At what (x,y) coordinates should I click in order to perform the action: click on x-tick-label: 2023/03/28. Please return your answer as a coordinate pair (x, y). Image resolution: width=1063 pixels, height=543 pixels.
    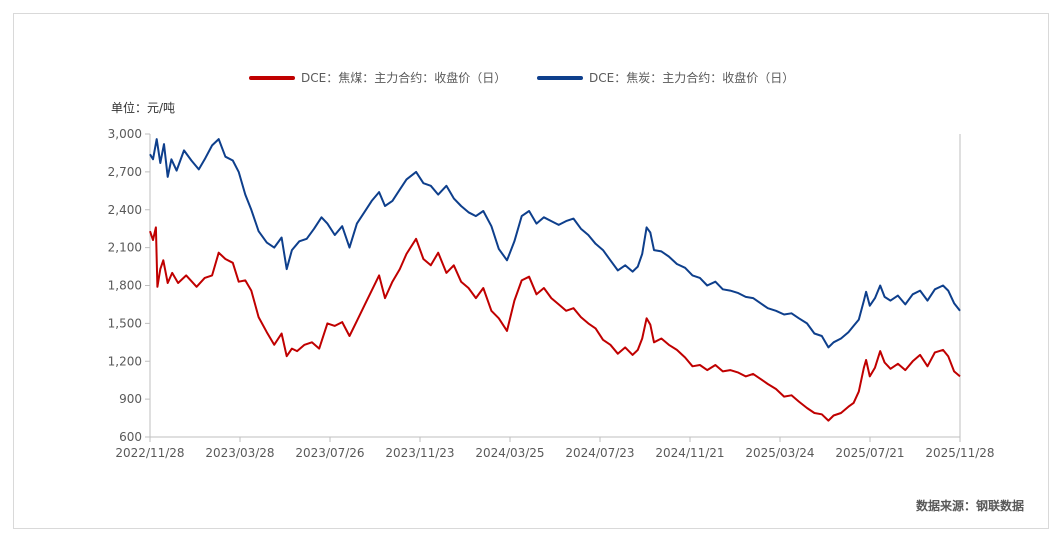
    Looking at the image, I should click on (239, 453).